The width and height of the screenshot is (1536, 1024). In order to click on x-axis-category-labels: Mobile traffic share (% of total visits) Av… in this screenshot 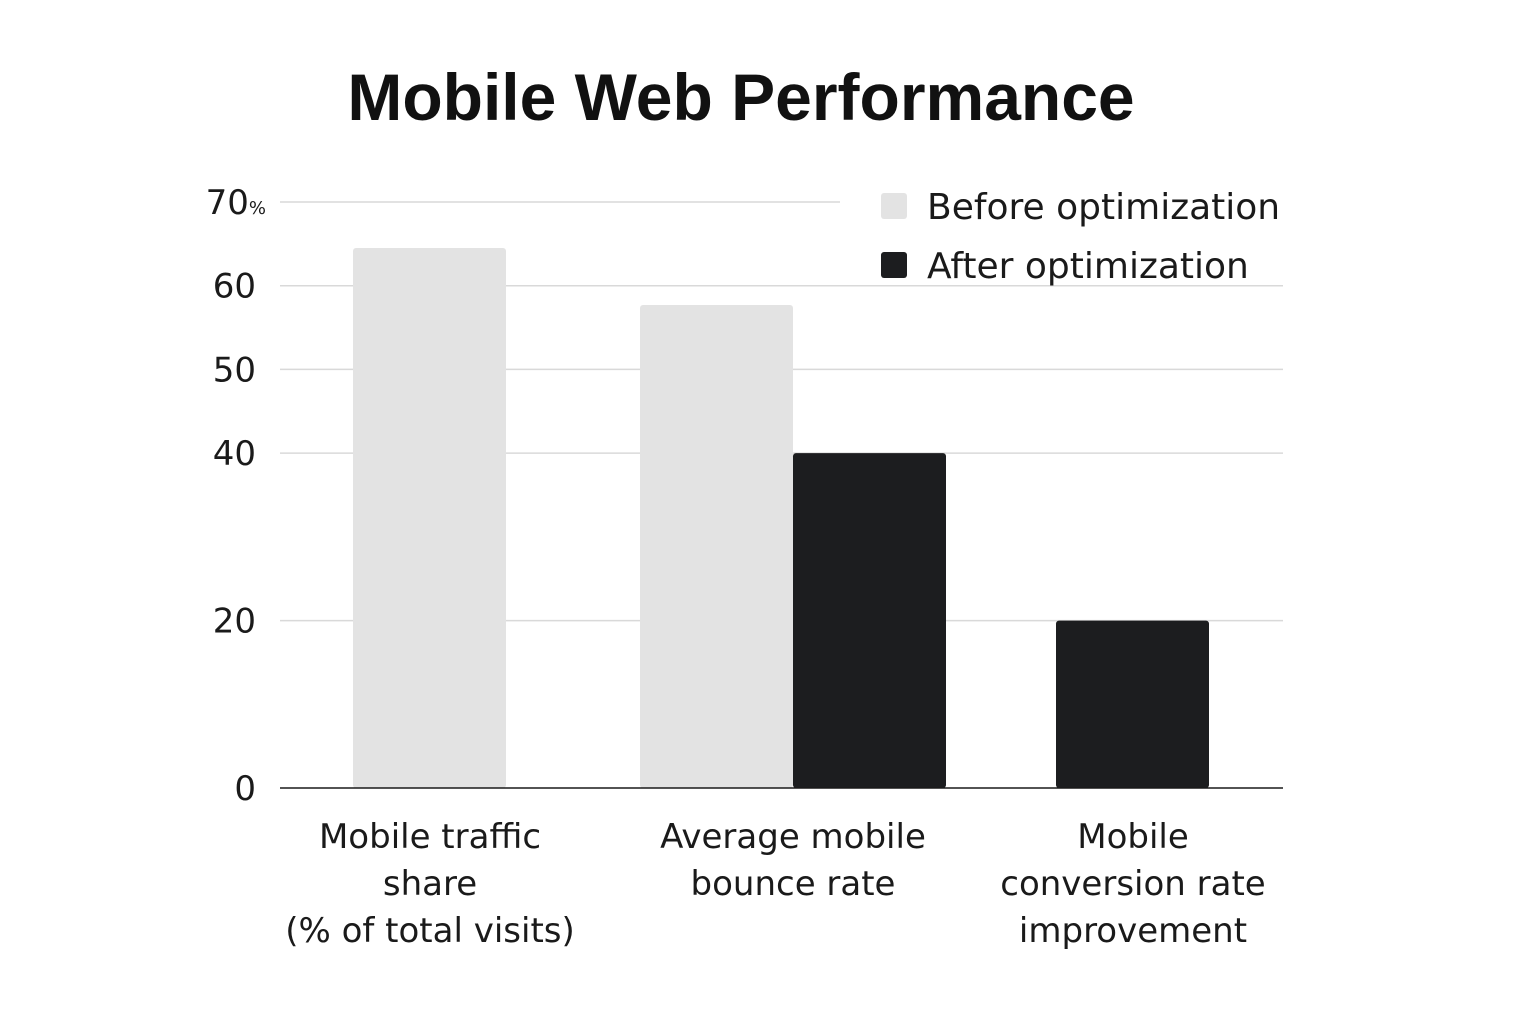, I will do `click(775, 884)`.